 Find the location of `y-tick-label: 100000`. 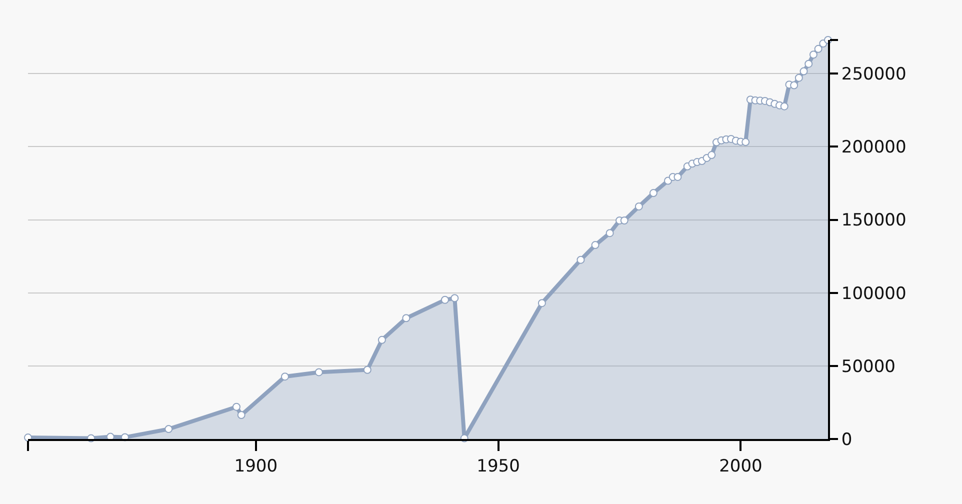

y-tick-label: 100000 is located at coordinates (873, 294).